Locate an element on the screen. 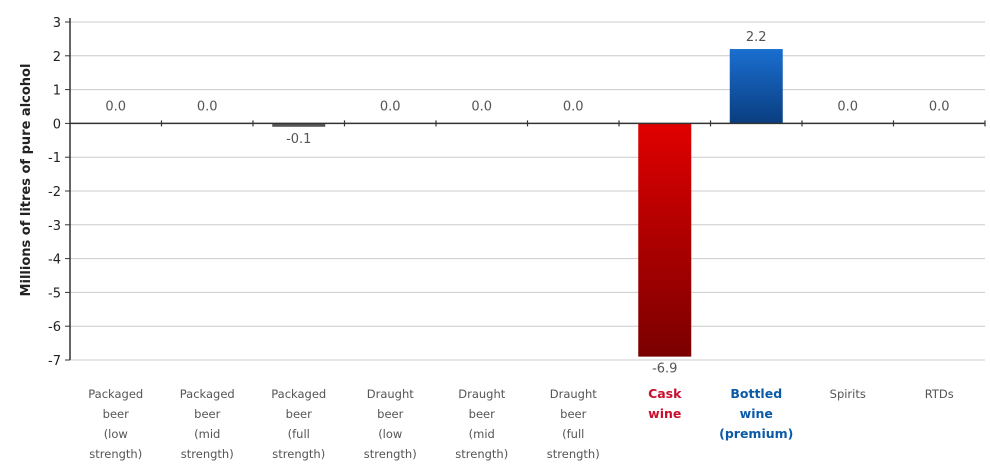 Image resolution: width=990 pixels, height=466 pixels. category-label: Packaged beer (low strength) is located at coordinates (115, 424).